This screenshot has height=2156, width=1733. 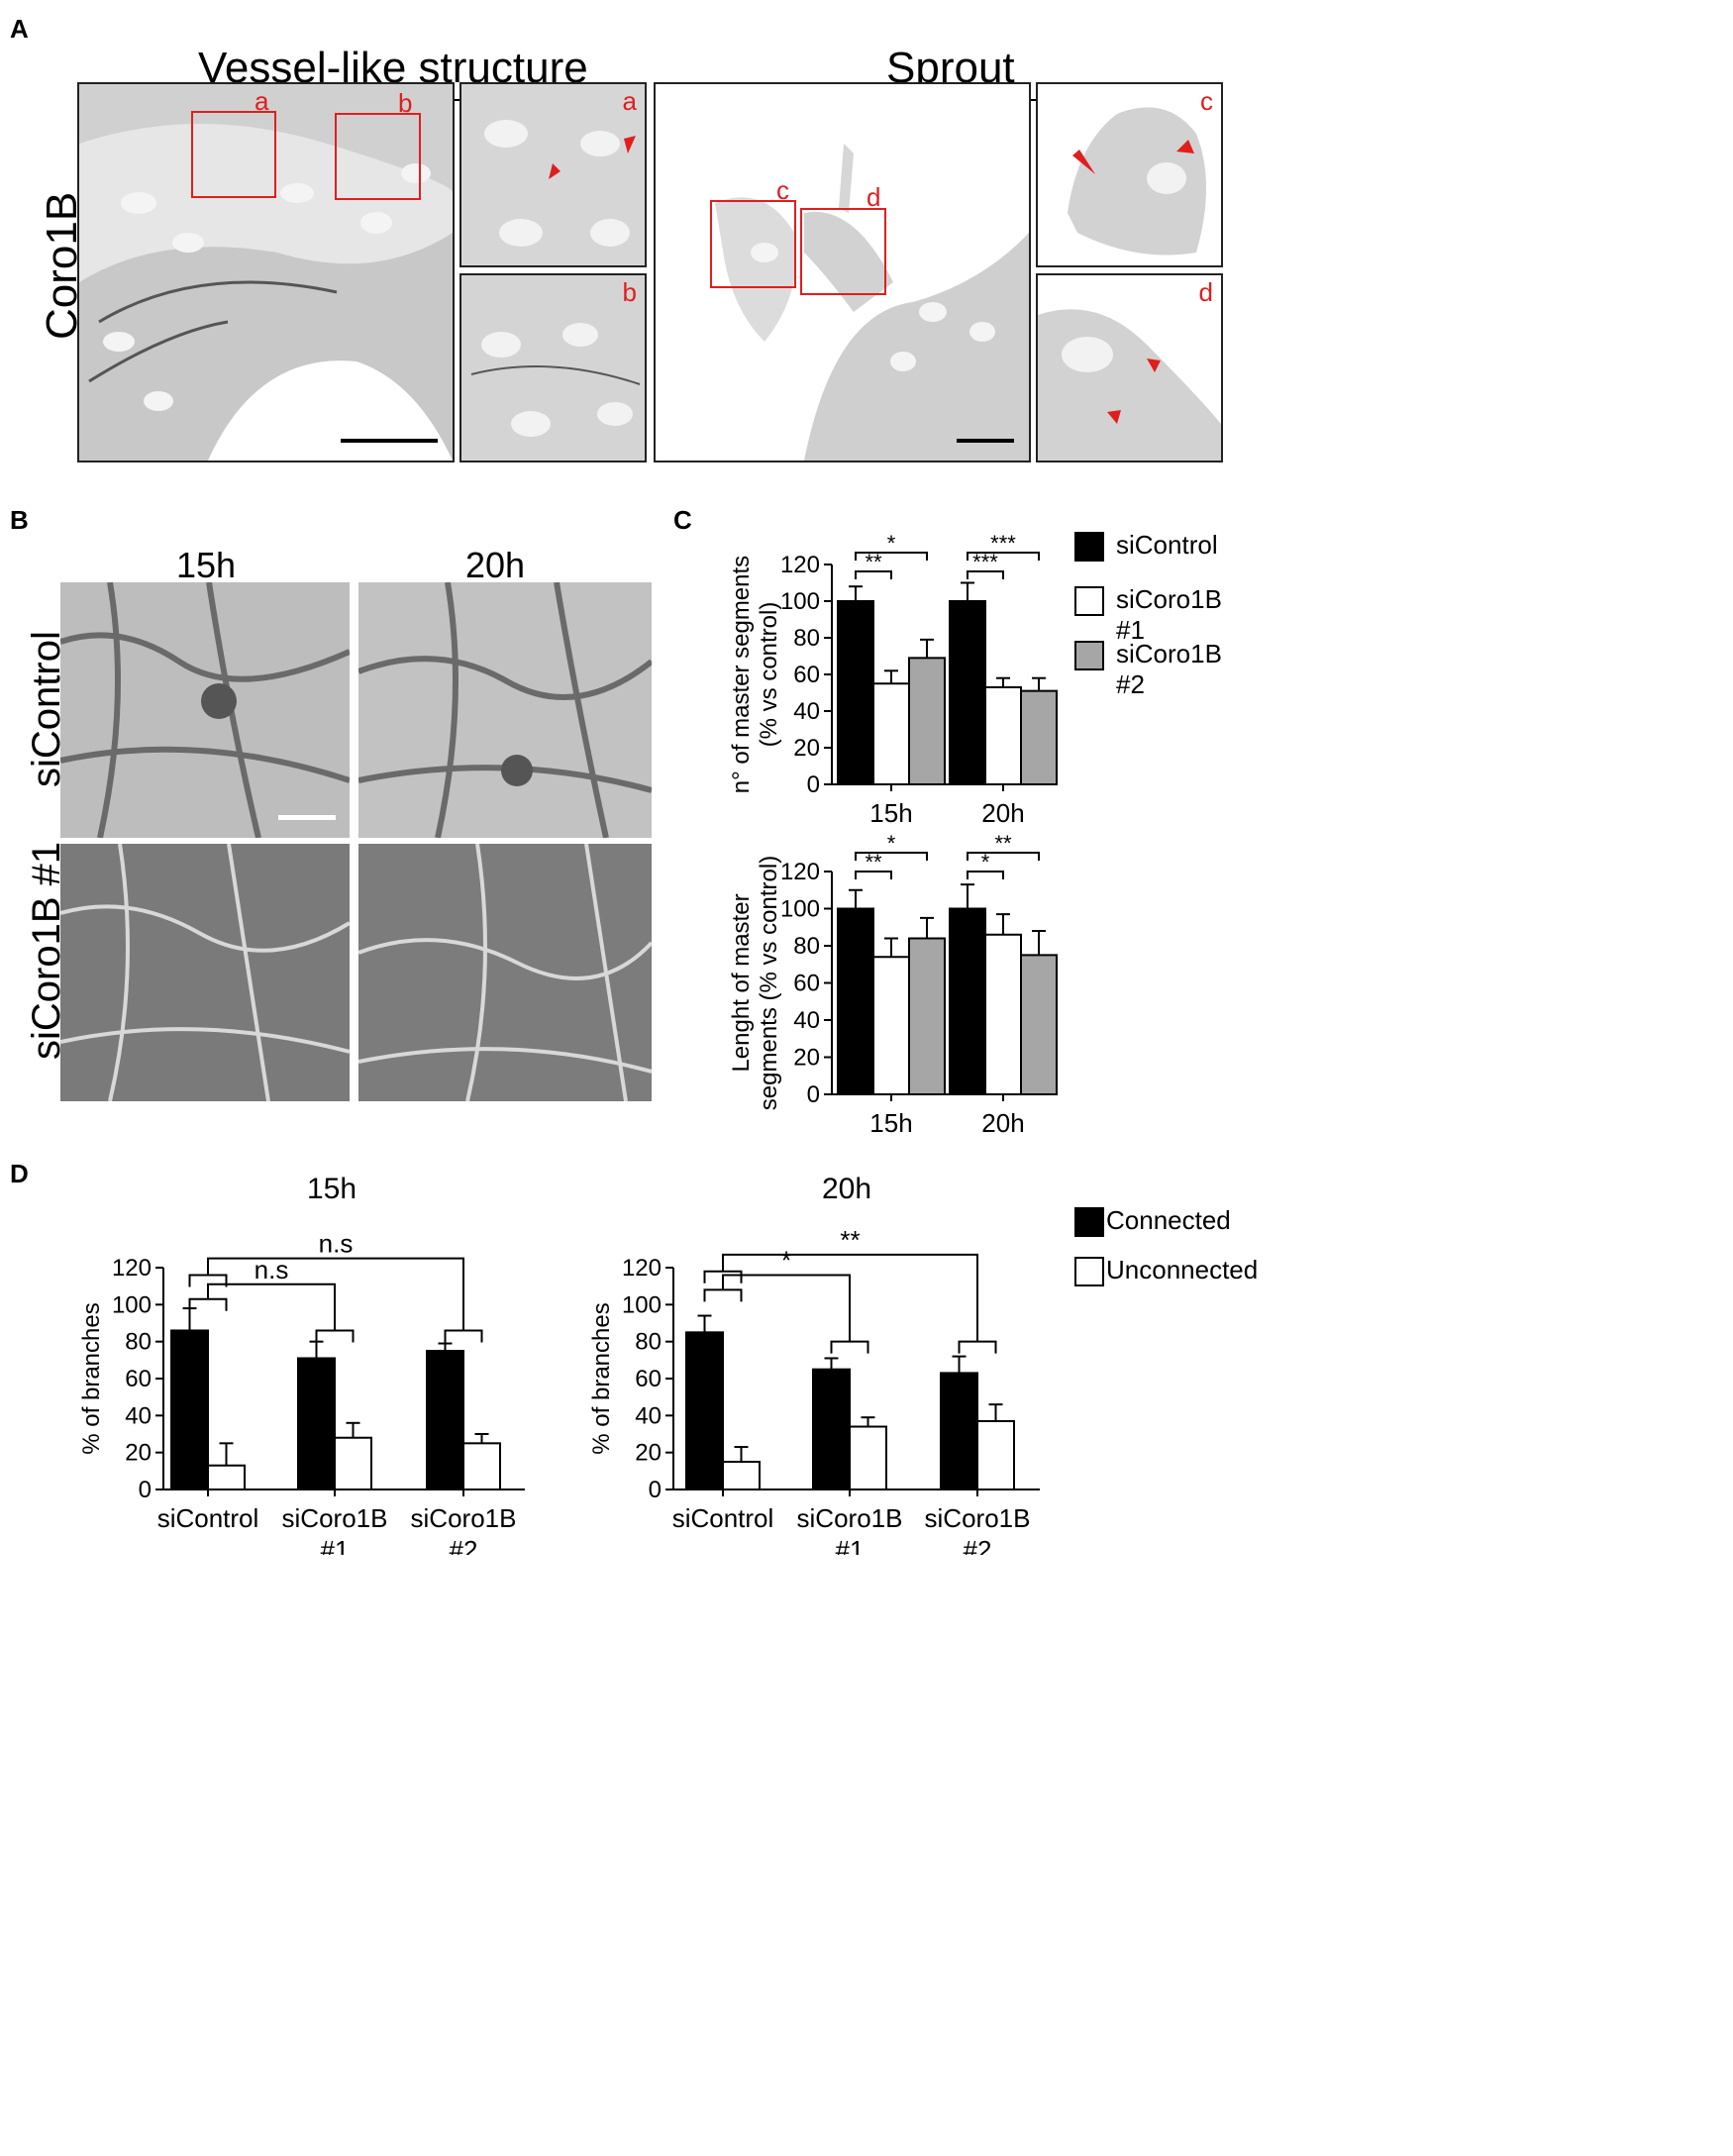 I want to click on y-axis-label: n° of master segments(% vs control), so click(x=755, y=674).